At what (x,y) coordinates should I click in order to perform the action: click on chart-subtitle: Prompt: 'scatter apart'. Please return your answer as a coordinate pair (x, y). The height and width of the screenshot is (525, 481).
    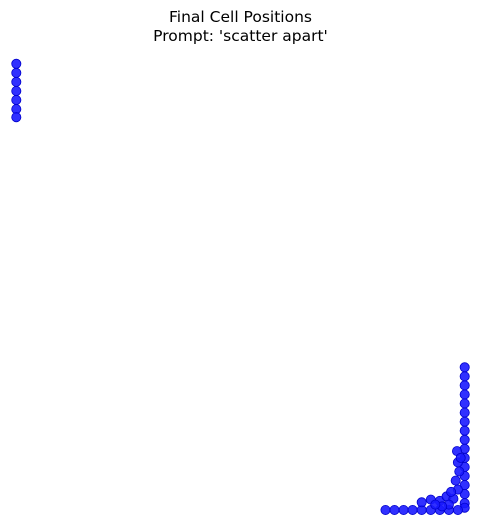
    Looking at the image, I should click on (240, 36).